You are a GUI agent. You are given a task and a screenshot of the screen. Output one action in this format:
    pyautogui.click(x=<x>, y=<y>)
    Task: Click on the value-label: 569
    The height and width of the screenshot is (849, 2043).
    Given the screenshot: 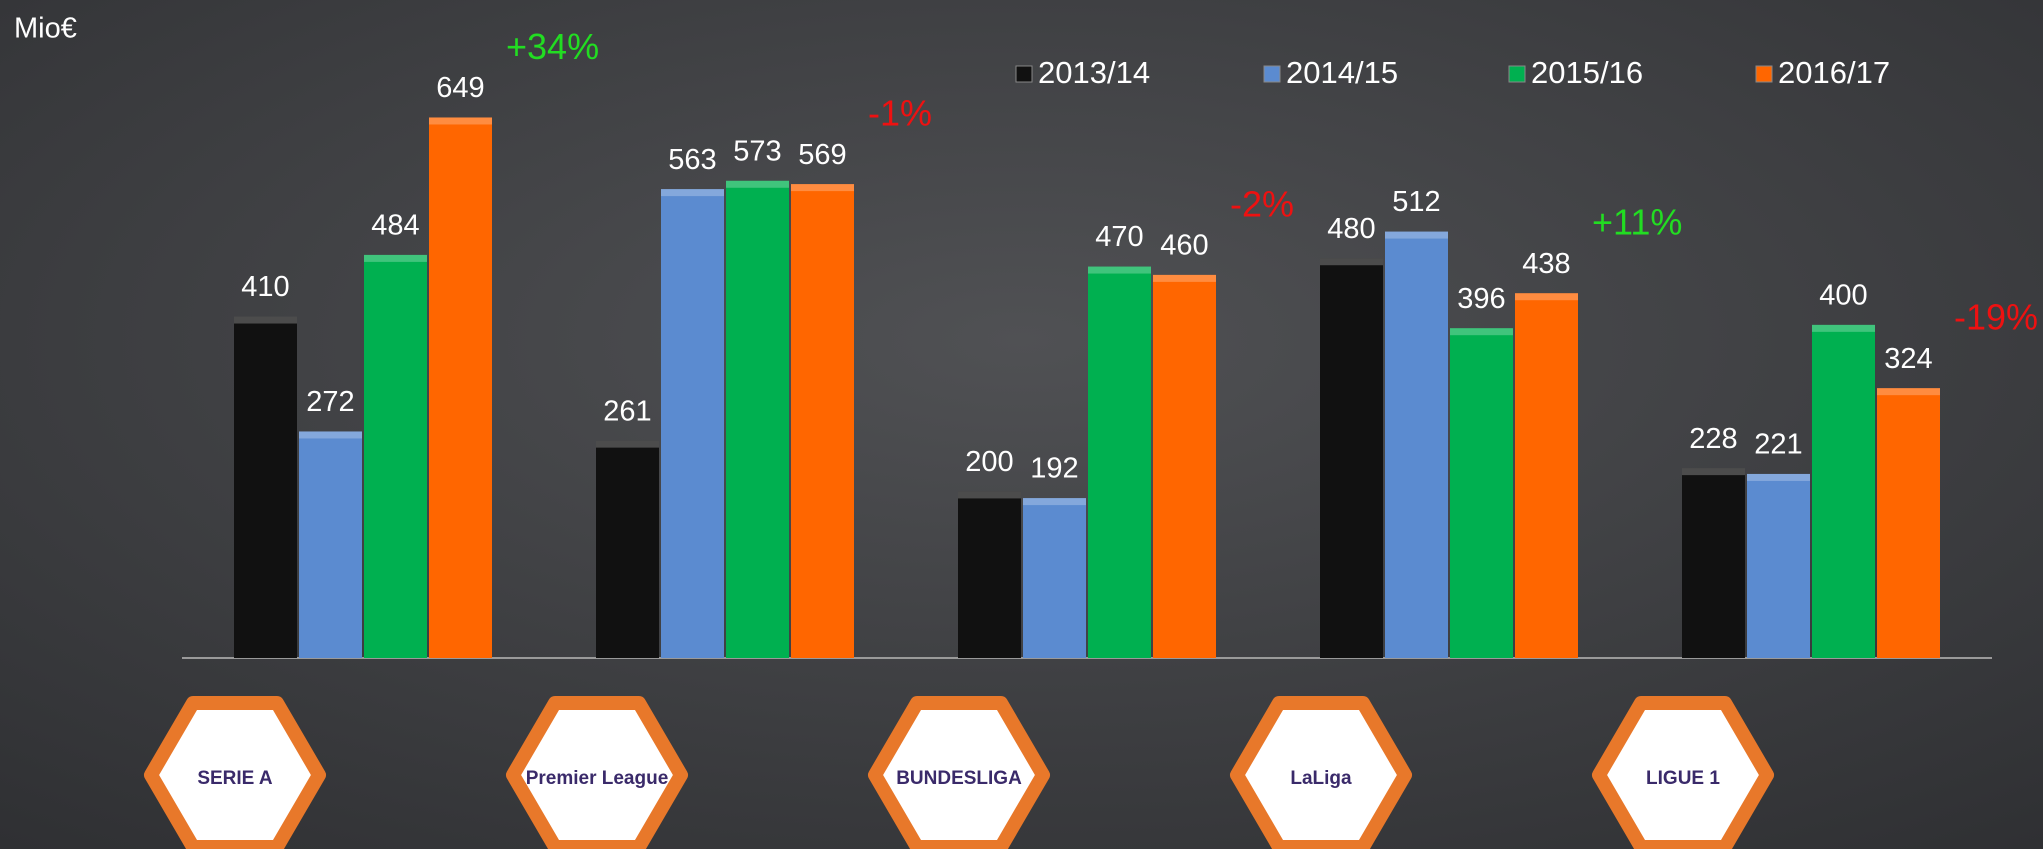 What is the action you would take?
    pyautogui.click(x=822, y=155)
    